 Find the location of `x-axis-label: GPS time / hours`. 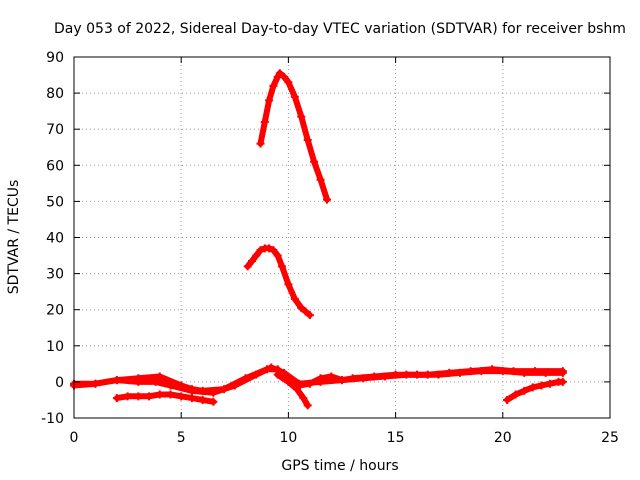

x-axis-label: GPS time / hours is located at coordinates (339, 466).